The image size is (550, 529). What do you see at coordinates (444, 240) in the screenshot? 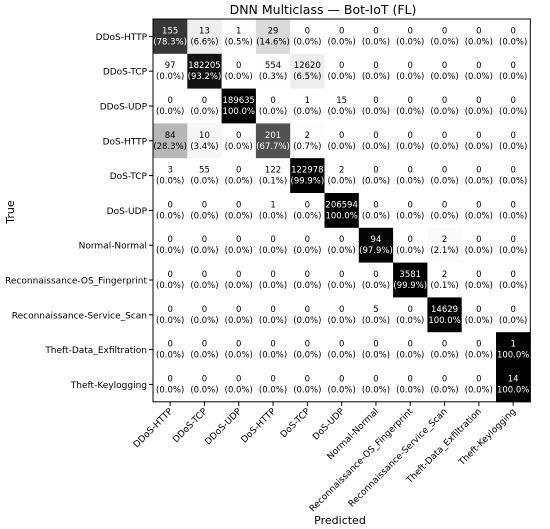
I see `cell-count-label: 2` at bounding box center [444, 240].